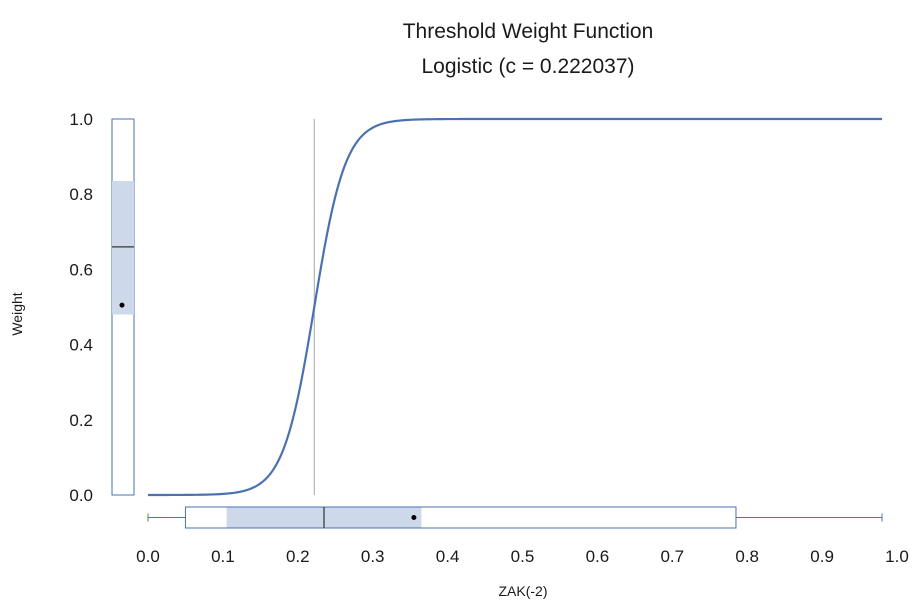 This screenshot has width=917, height=605. Describe the element at coordinates (523, 591) in the screenshot. I see `x-axis-label: ZAK(-2)` at that location.